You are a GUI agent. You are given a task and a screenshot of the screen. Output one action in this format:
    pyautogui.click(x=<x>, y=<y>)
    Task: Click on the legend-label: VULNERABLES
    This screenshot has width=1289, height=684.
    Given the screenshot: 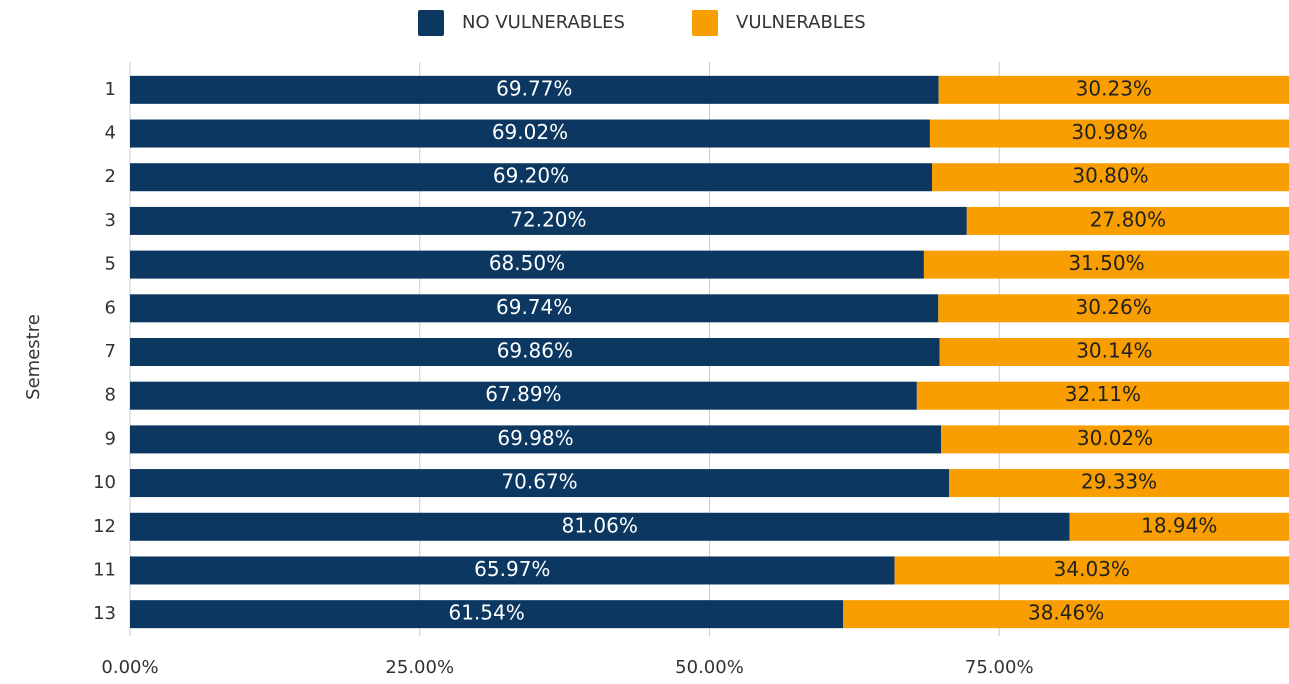 What is the action you would take?
    pyautogui.click(x=801, y=22)
    